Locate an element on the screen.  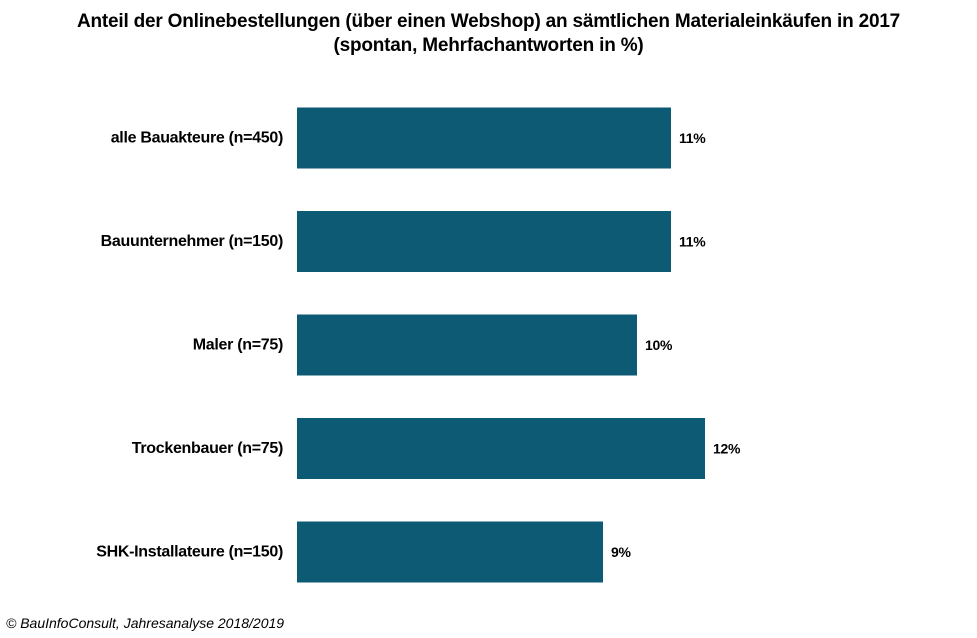
value-label: 12% is located at coordinates (727, 449).